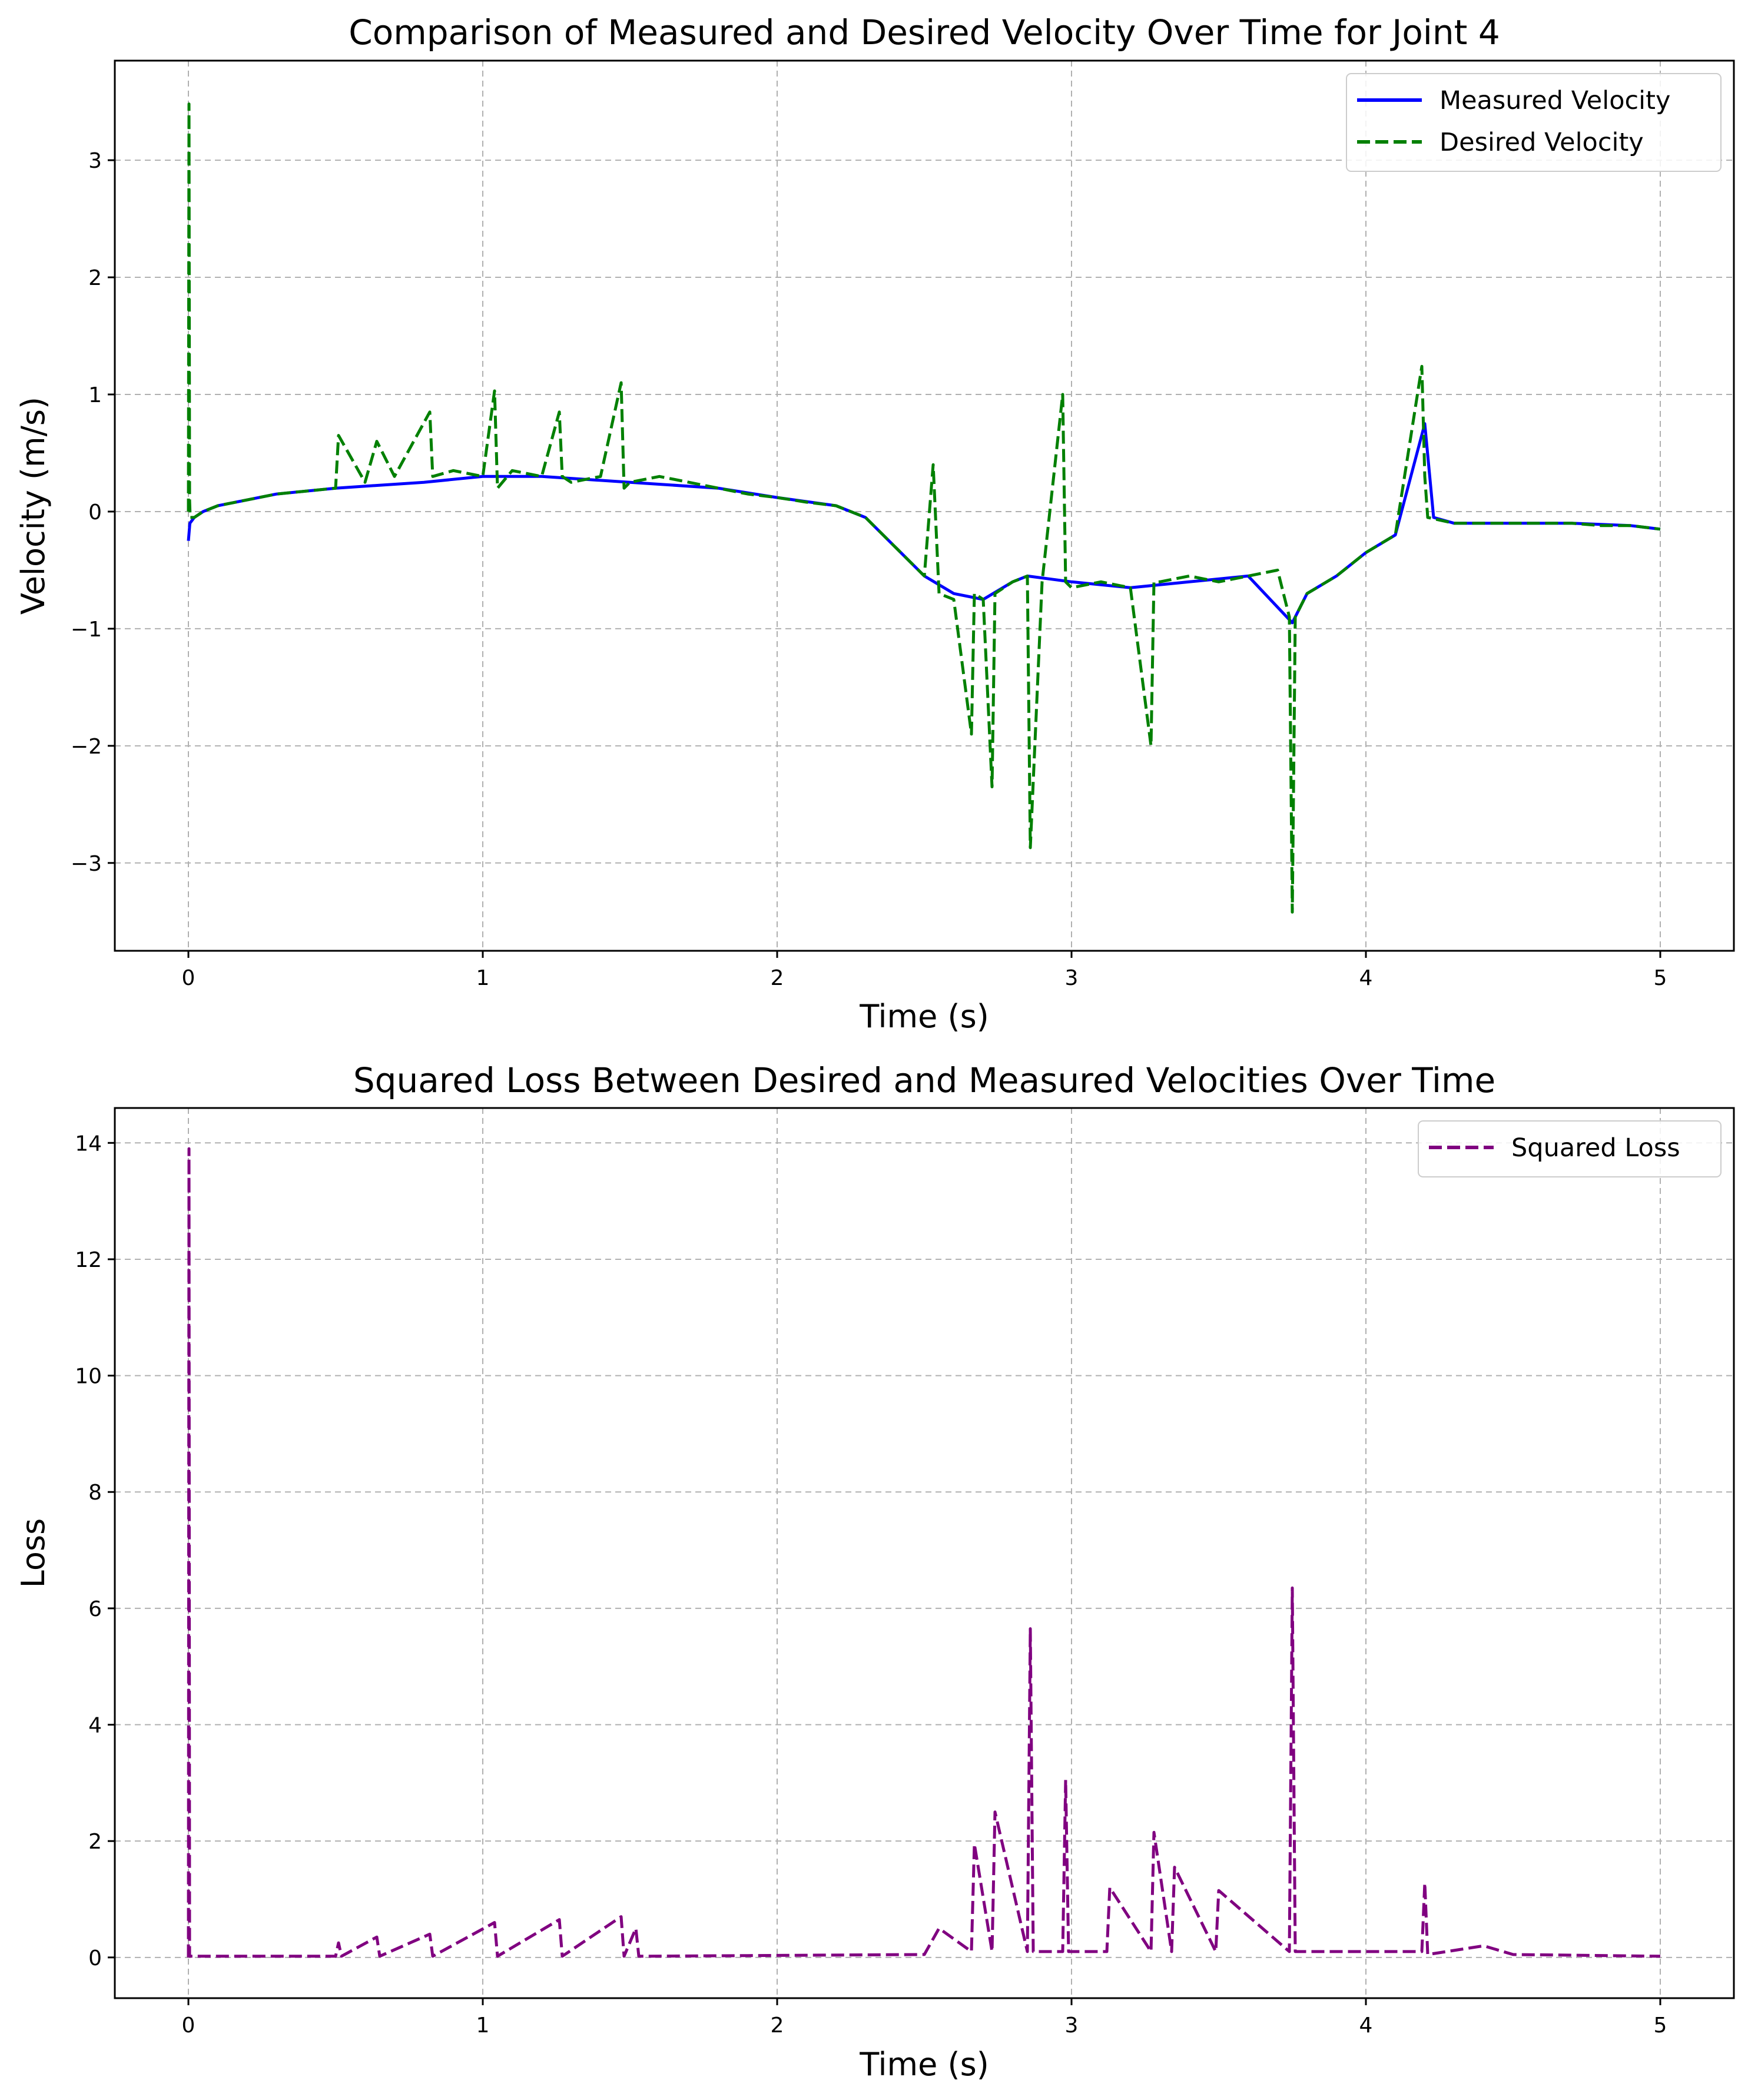 This screenshot has height=2100, width=1748. What do you see at coordinates (95, 1493) in the screenshot?
I see `y-tick-label: 8` at bounding box center [95, 1493].